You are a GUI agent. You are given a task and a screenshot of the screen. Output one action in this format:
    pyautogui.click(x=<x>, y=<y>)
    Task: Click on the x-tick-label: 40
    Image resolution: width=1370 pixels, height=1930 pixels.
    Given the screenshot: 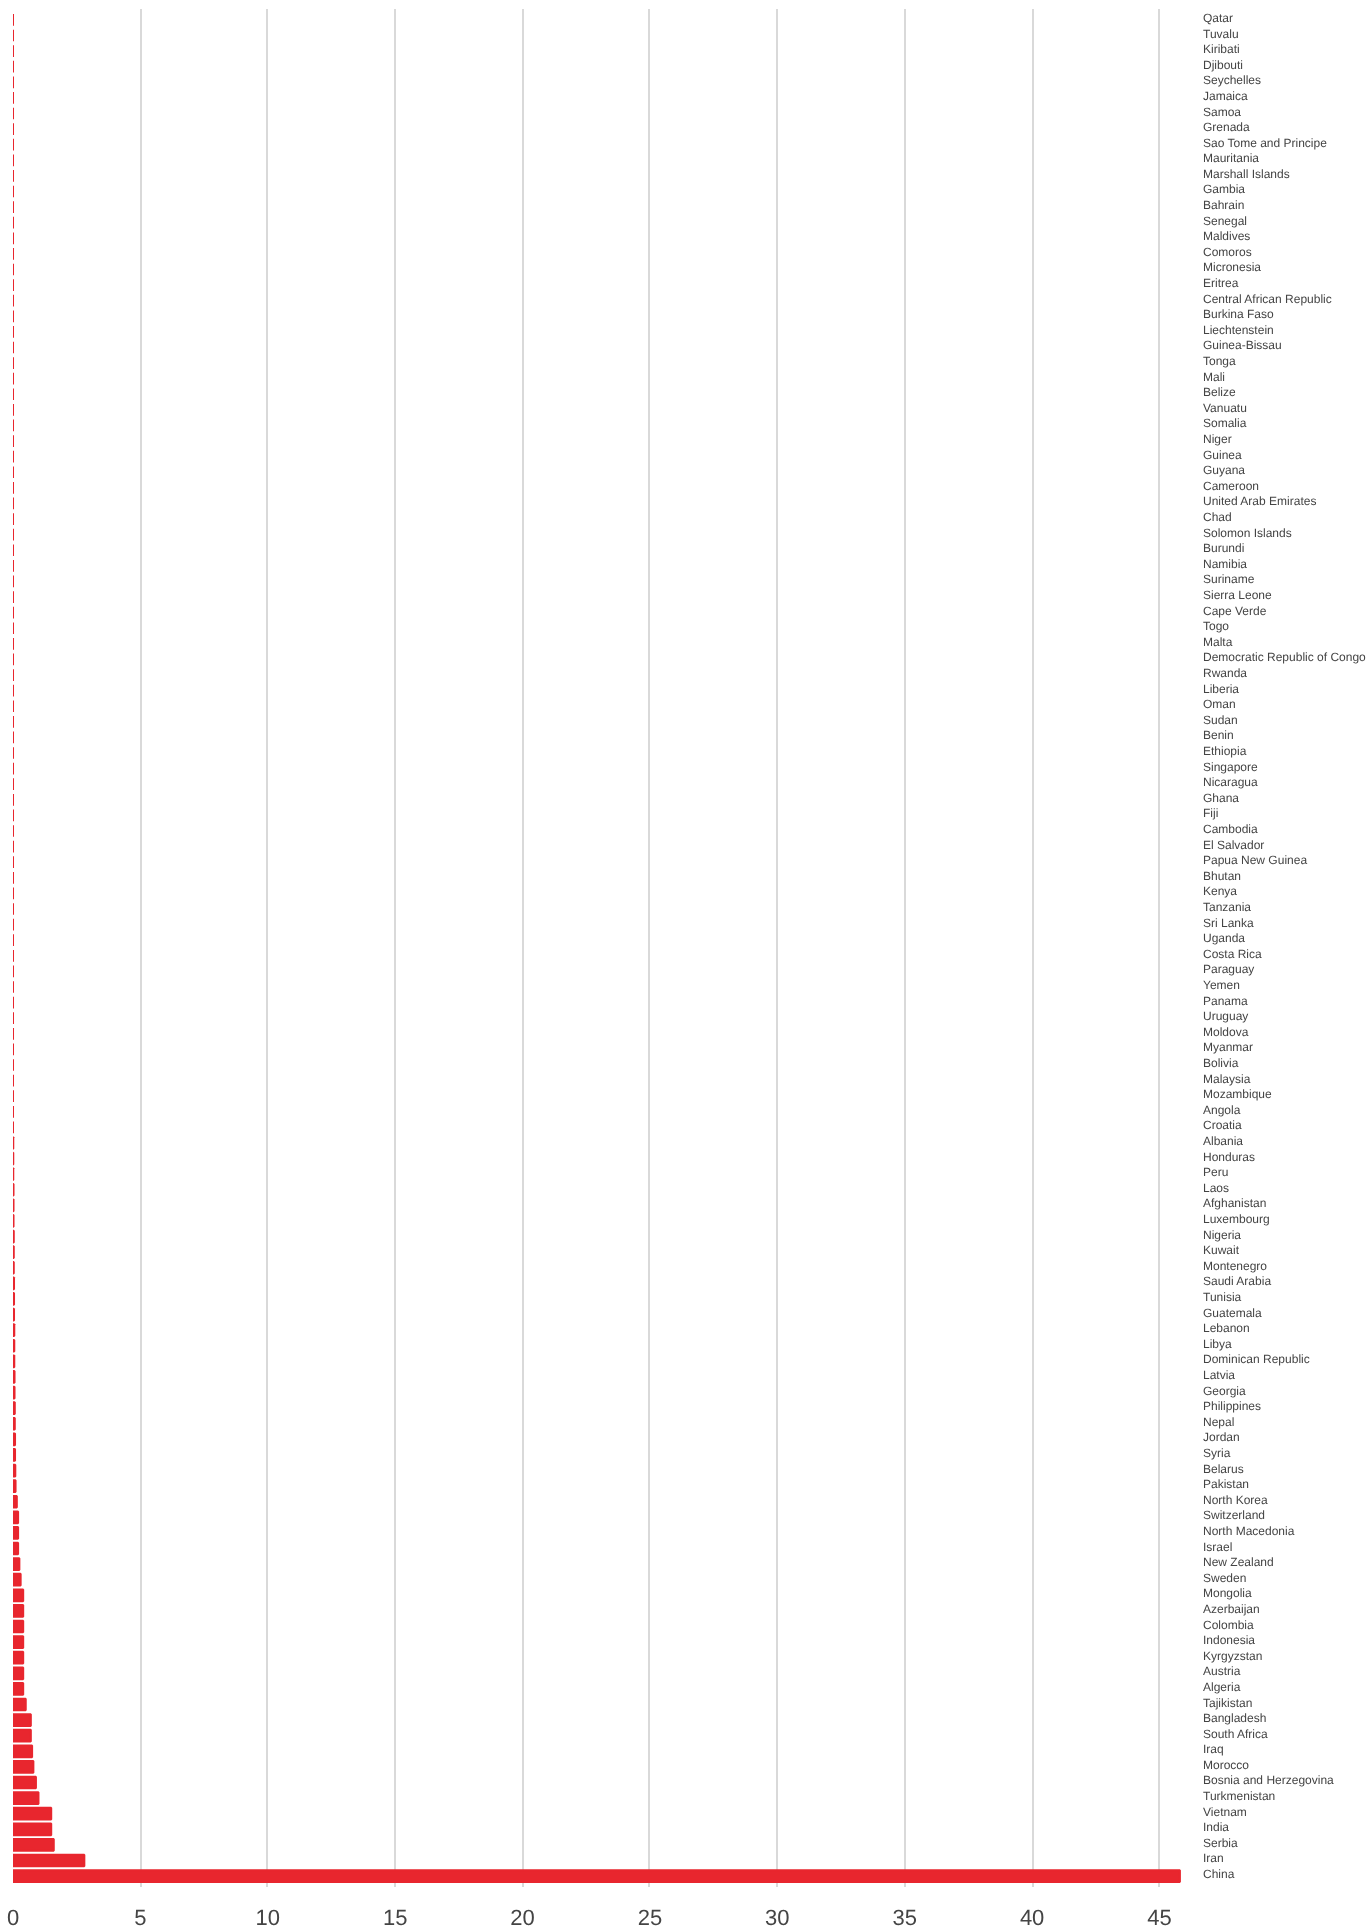 What is the action you would take?
    pyautogui.click(x=1032, y=1918)
    